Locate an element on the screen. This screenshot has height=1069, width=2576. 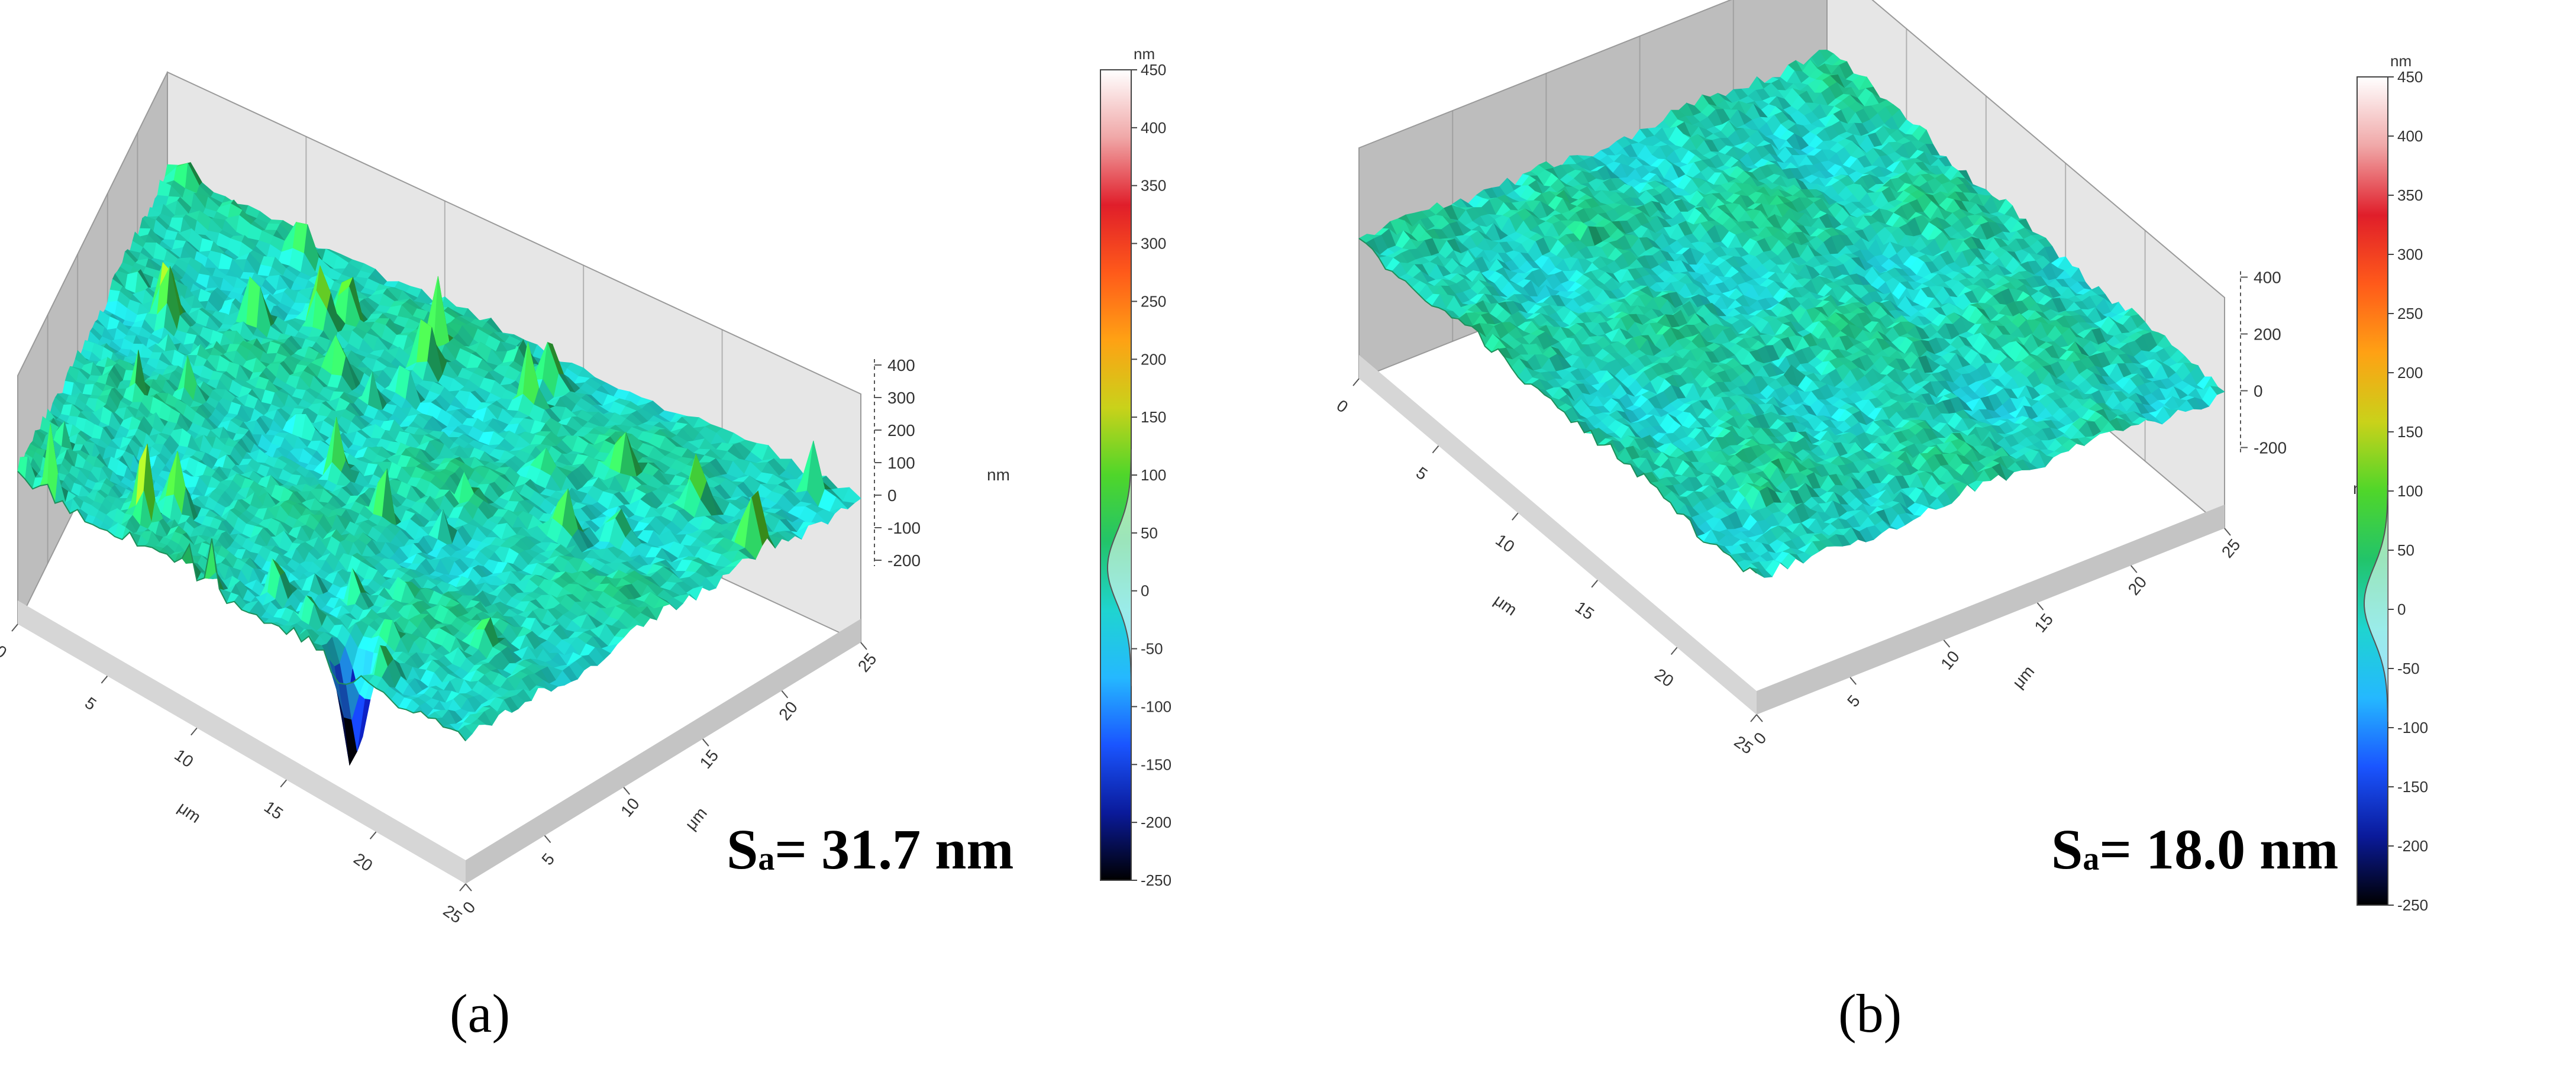
colorbar-tick-label: 100 is located at coordinates (1153, 475).